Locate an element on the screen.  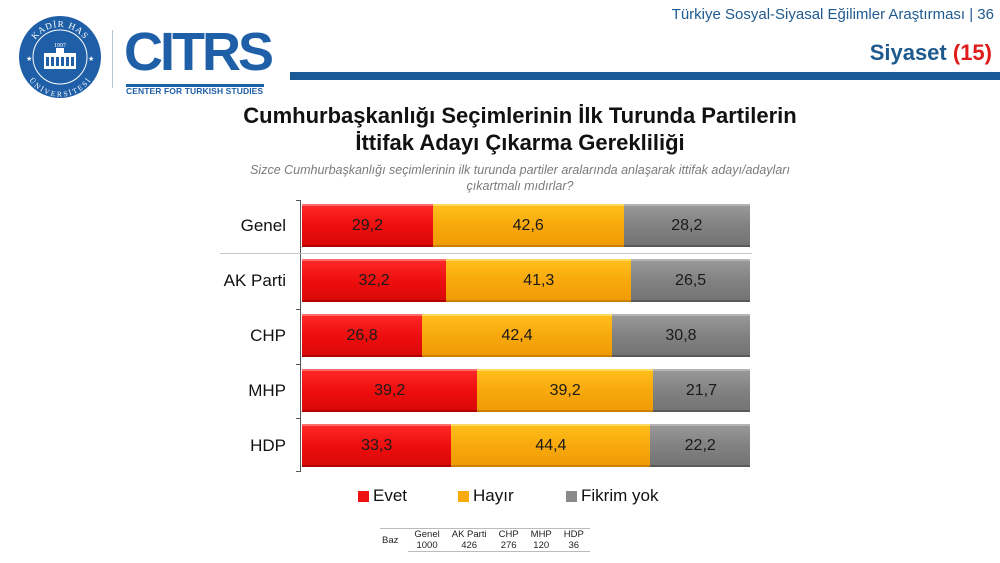
bar-row: 33,3 44,4 22,2 is located at coordinates (526, 445).